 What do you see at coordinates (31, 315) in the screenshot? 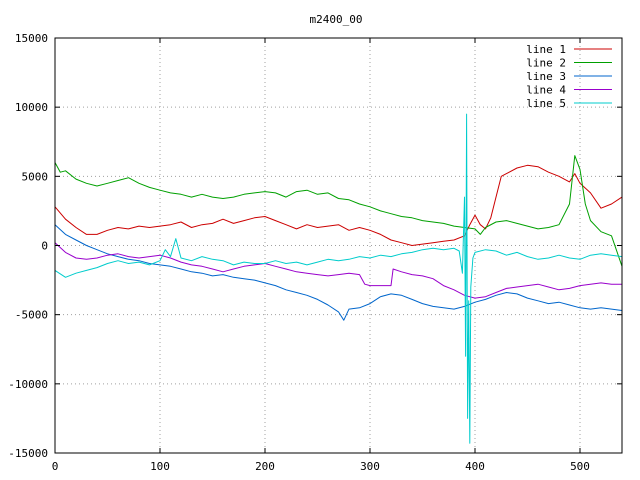
I see `y-tick-label: -5000` at bounding box center [31, 315].